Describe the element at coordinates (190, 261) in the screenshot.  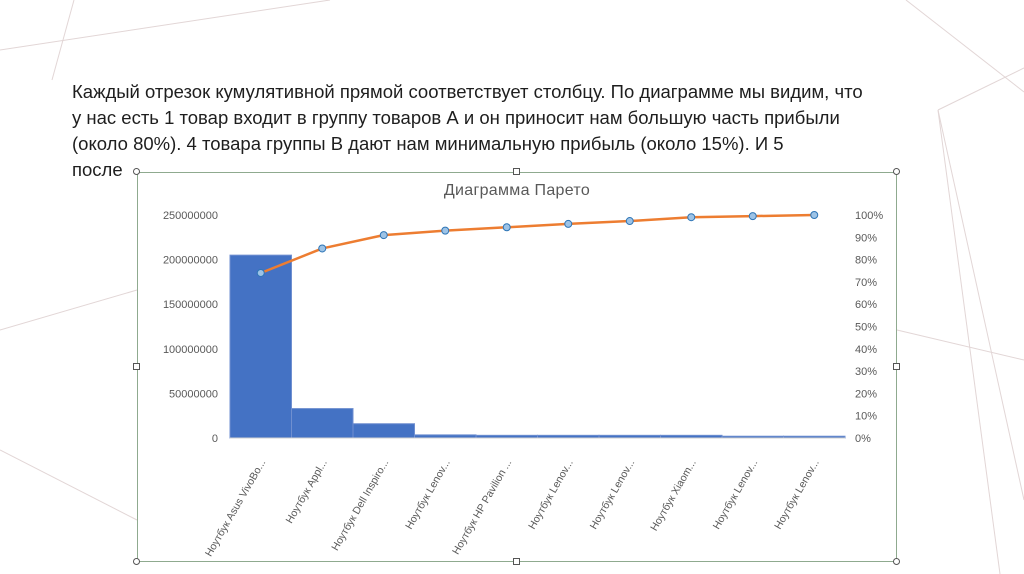
I see `y-tick-label: 200000000` at that location.